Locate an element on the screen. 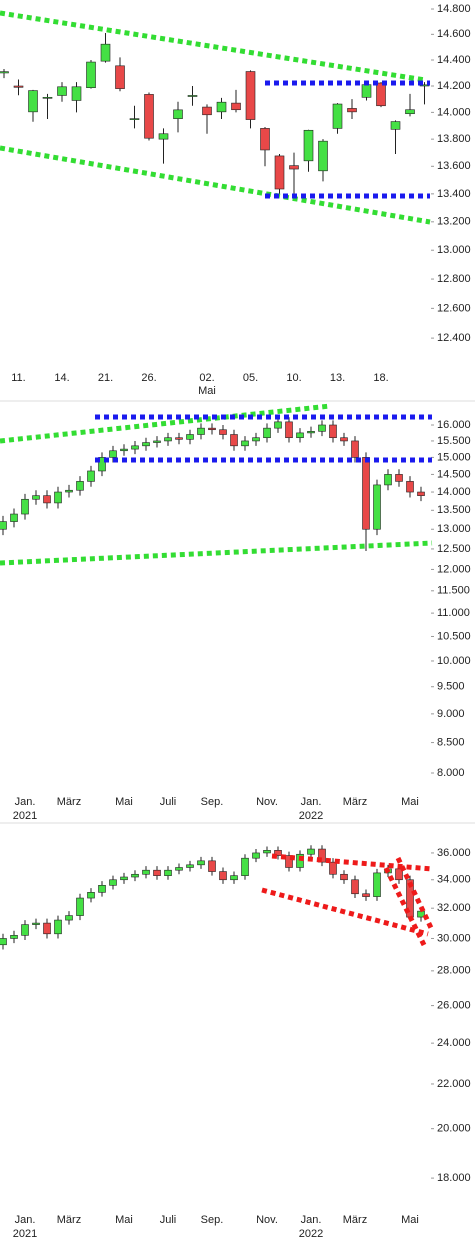 This screenshot has height=1250, width=475. x-tick-sublabel: 2021 is located at coordinates (25, 816).